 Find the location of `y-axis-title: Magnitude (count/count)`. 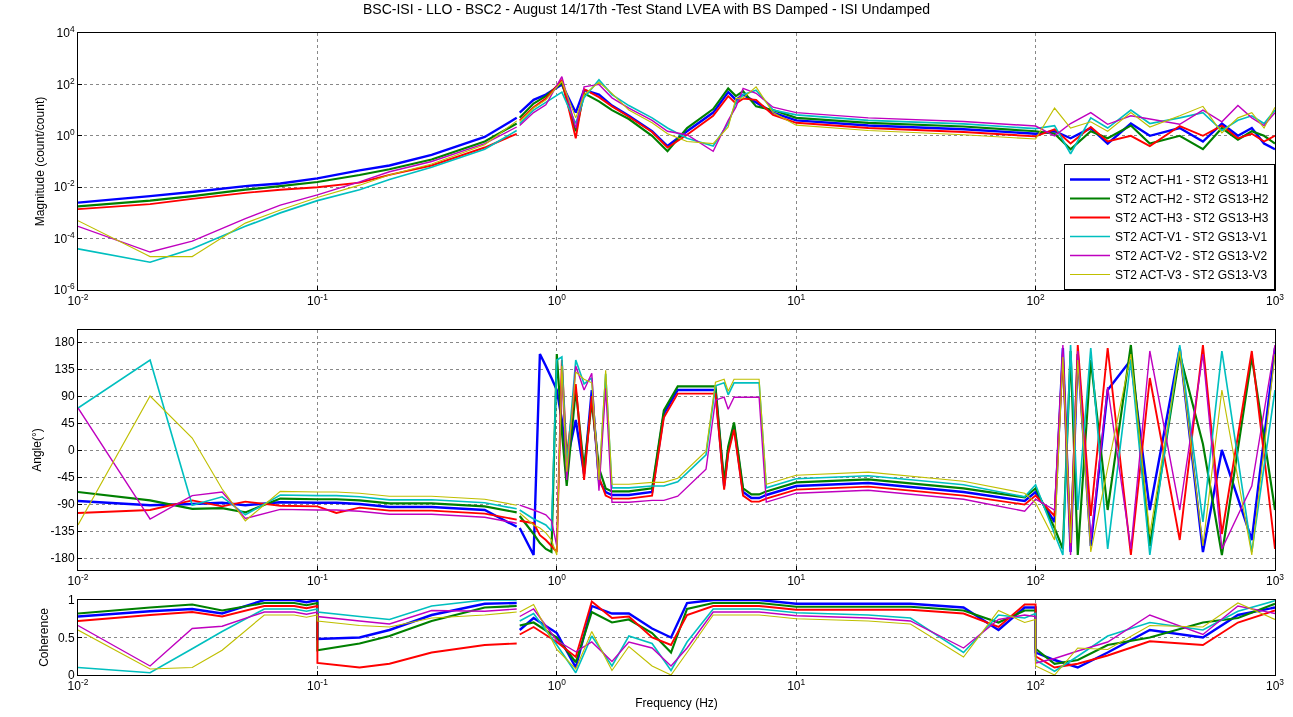

y-axis-title: Magnitude (count/count) is located at coordinates (40, 161).